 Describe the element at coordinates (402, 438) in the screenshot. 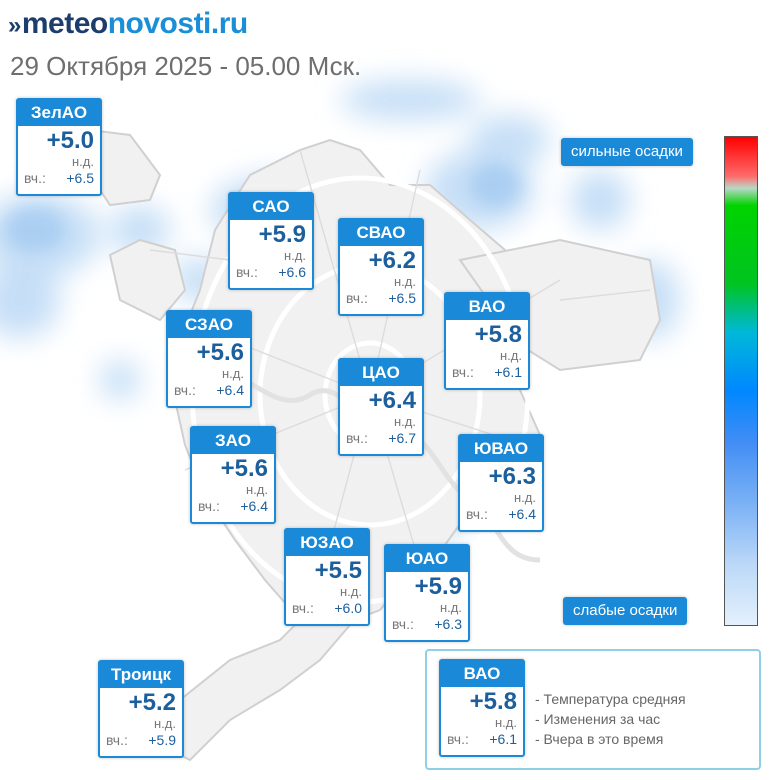

I see `yesterday-value: +6.7` at that location.